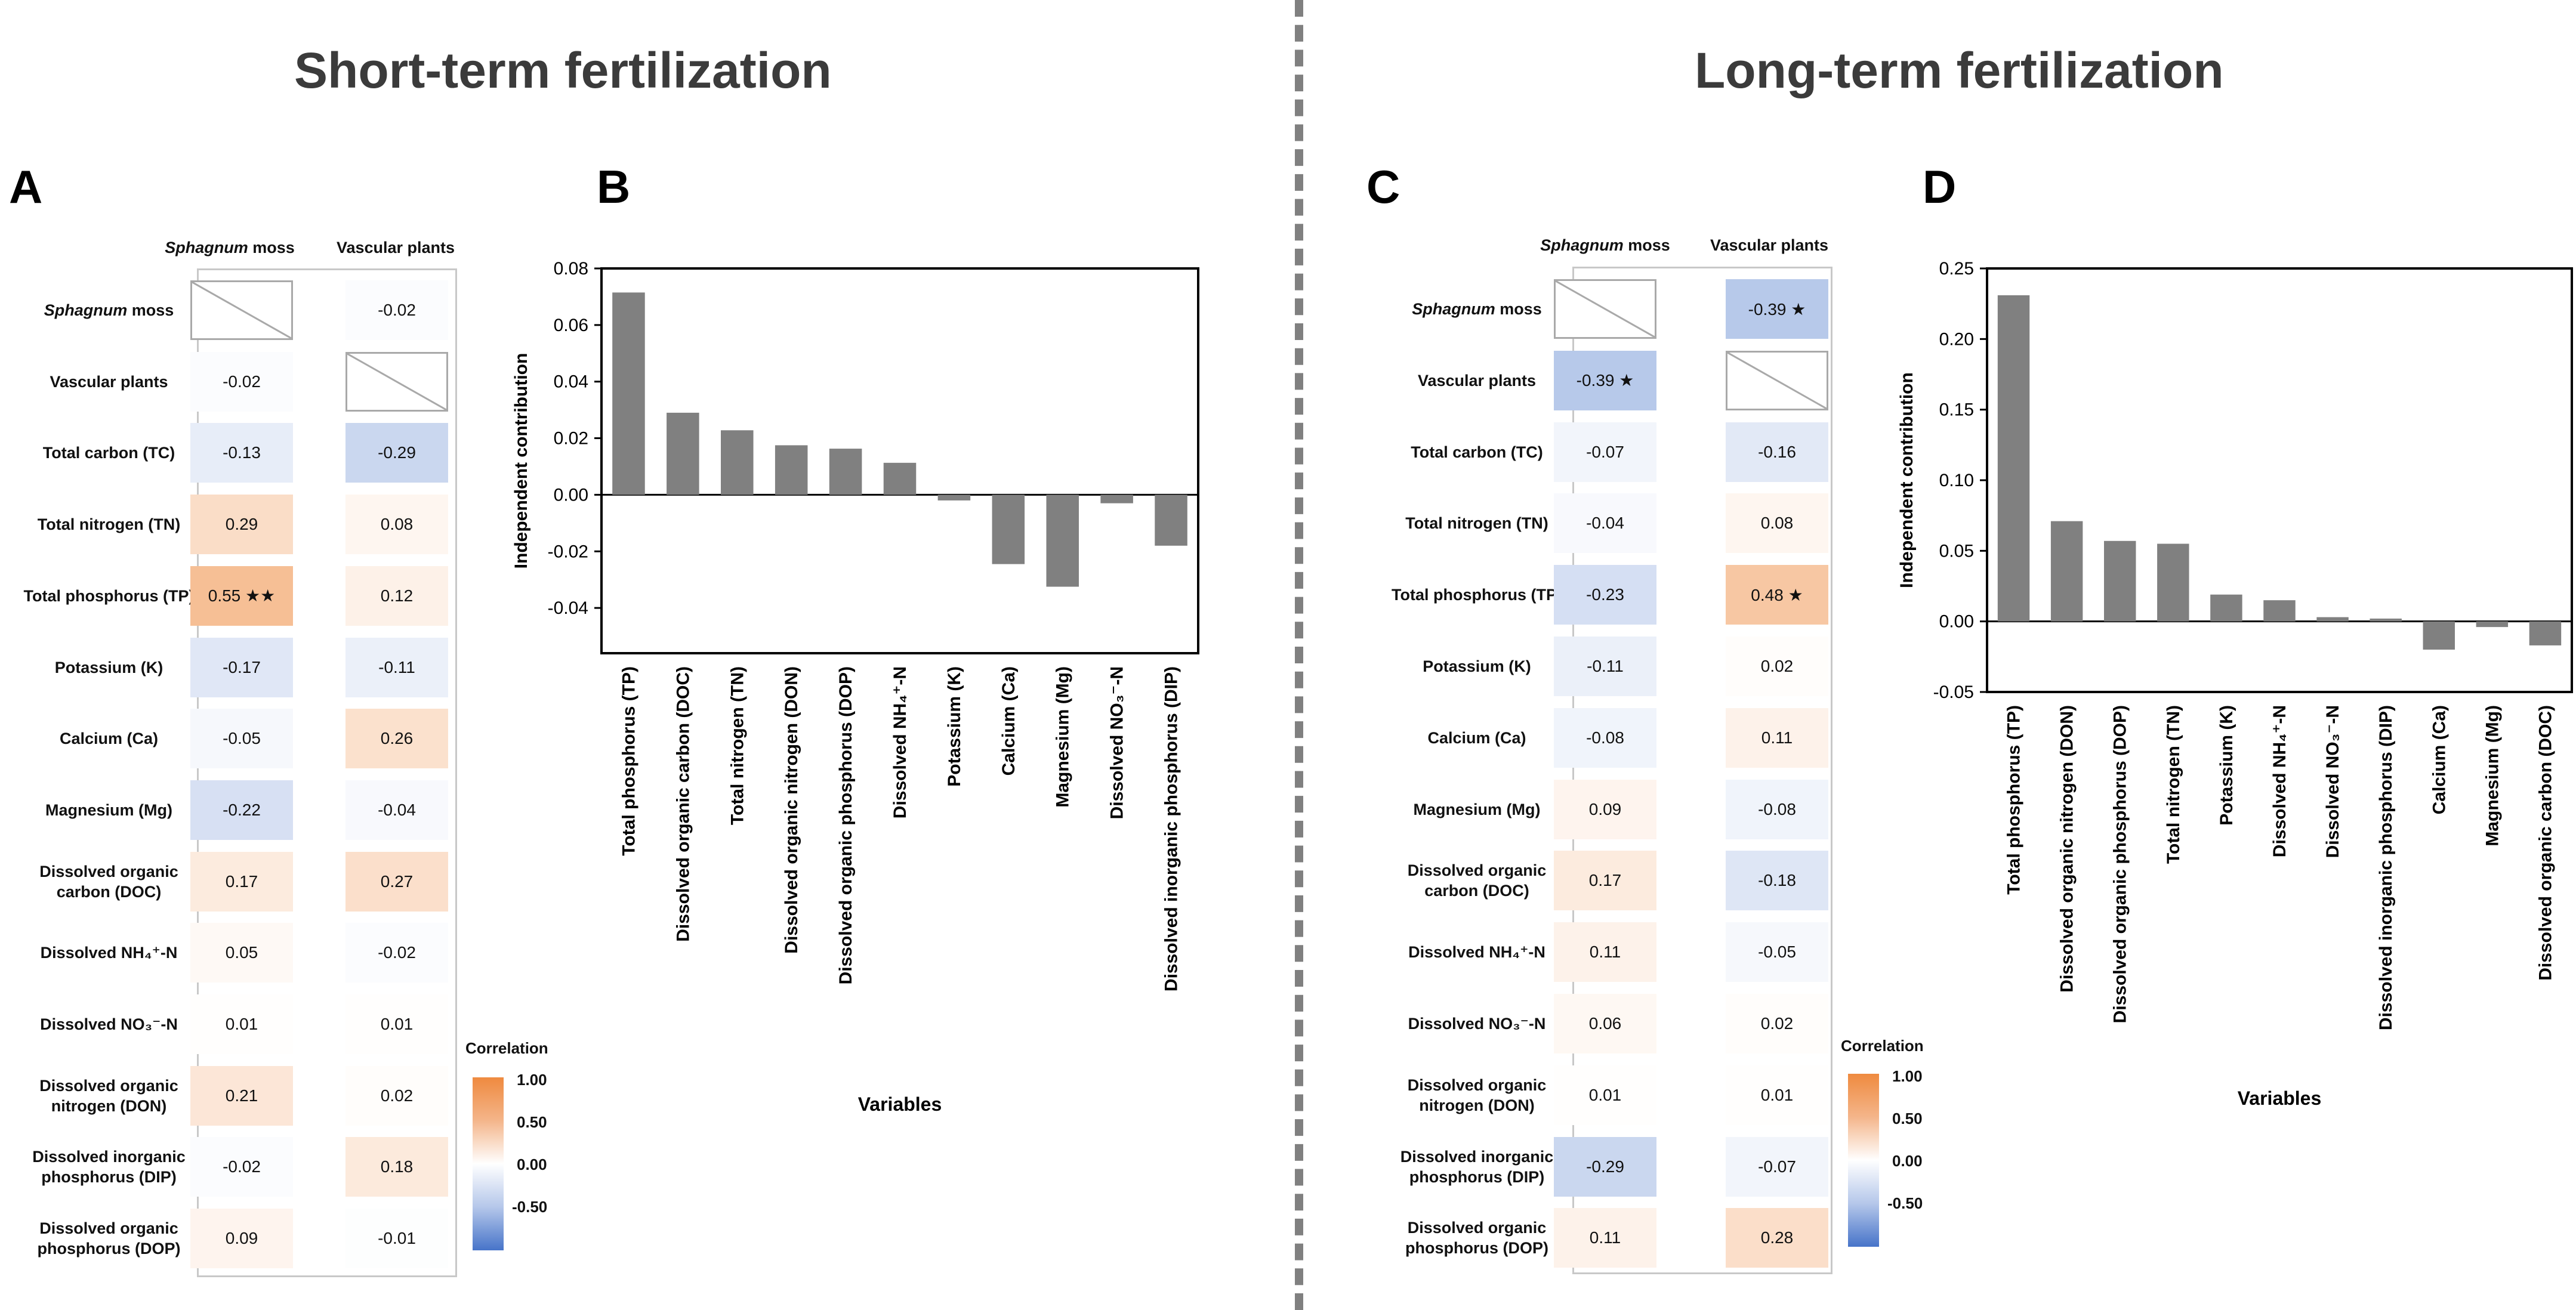 The height and width of the screenshot is (1310, 2576). I want to click on heatmap-cell: -0.29, so click(1605, 1166).